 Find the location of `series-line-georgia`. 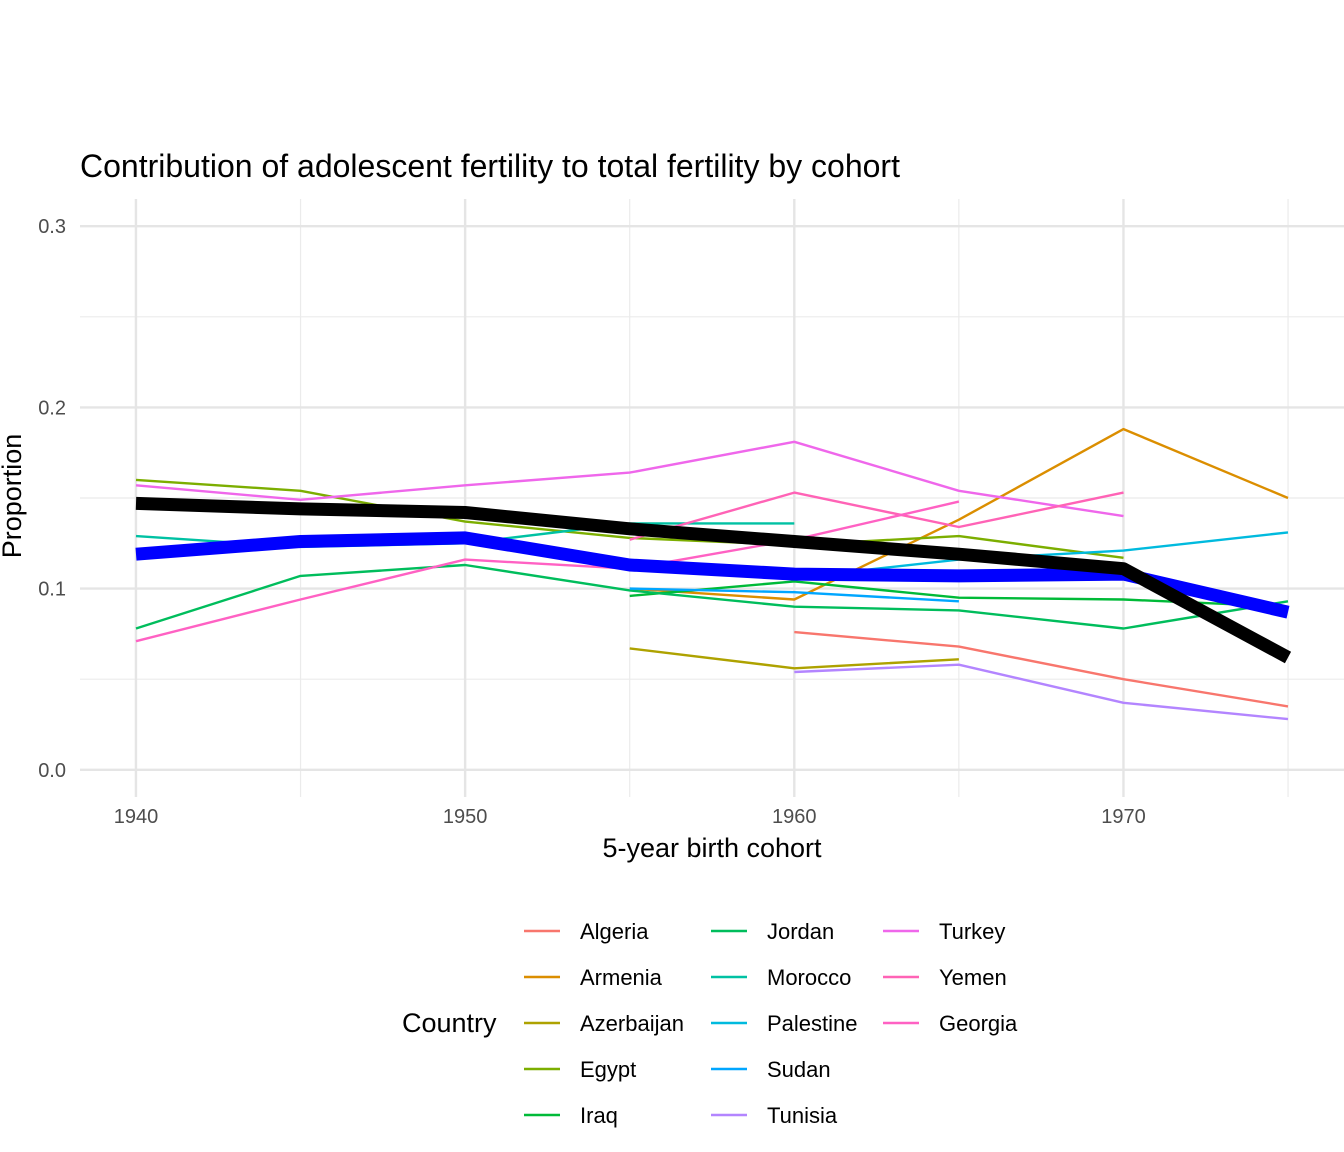

series-line-georgia is located at coordinates (547, 571).